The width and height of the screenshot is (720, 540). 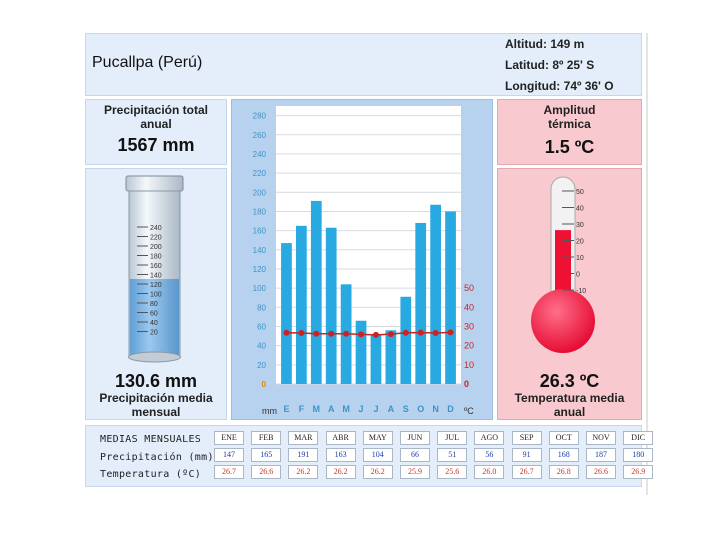 What do you see at coordinates (563, 438) in the screenshot?
I see `months-cell: OCT` at bounding box center [563, 438].